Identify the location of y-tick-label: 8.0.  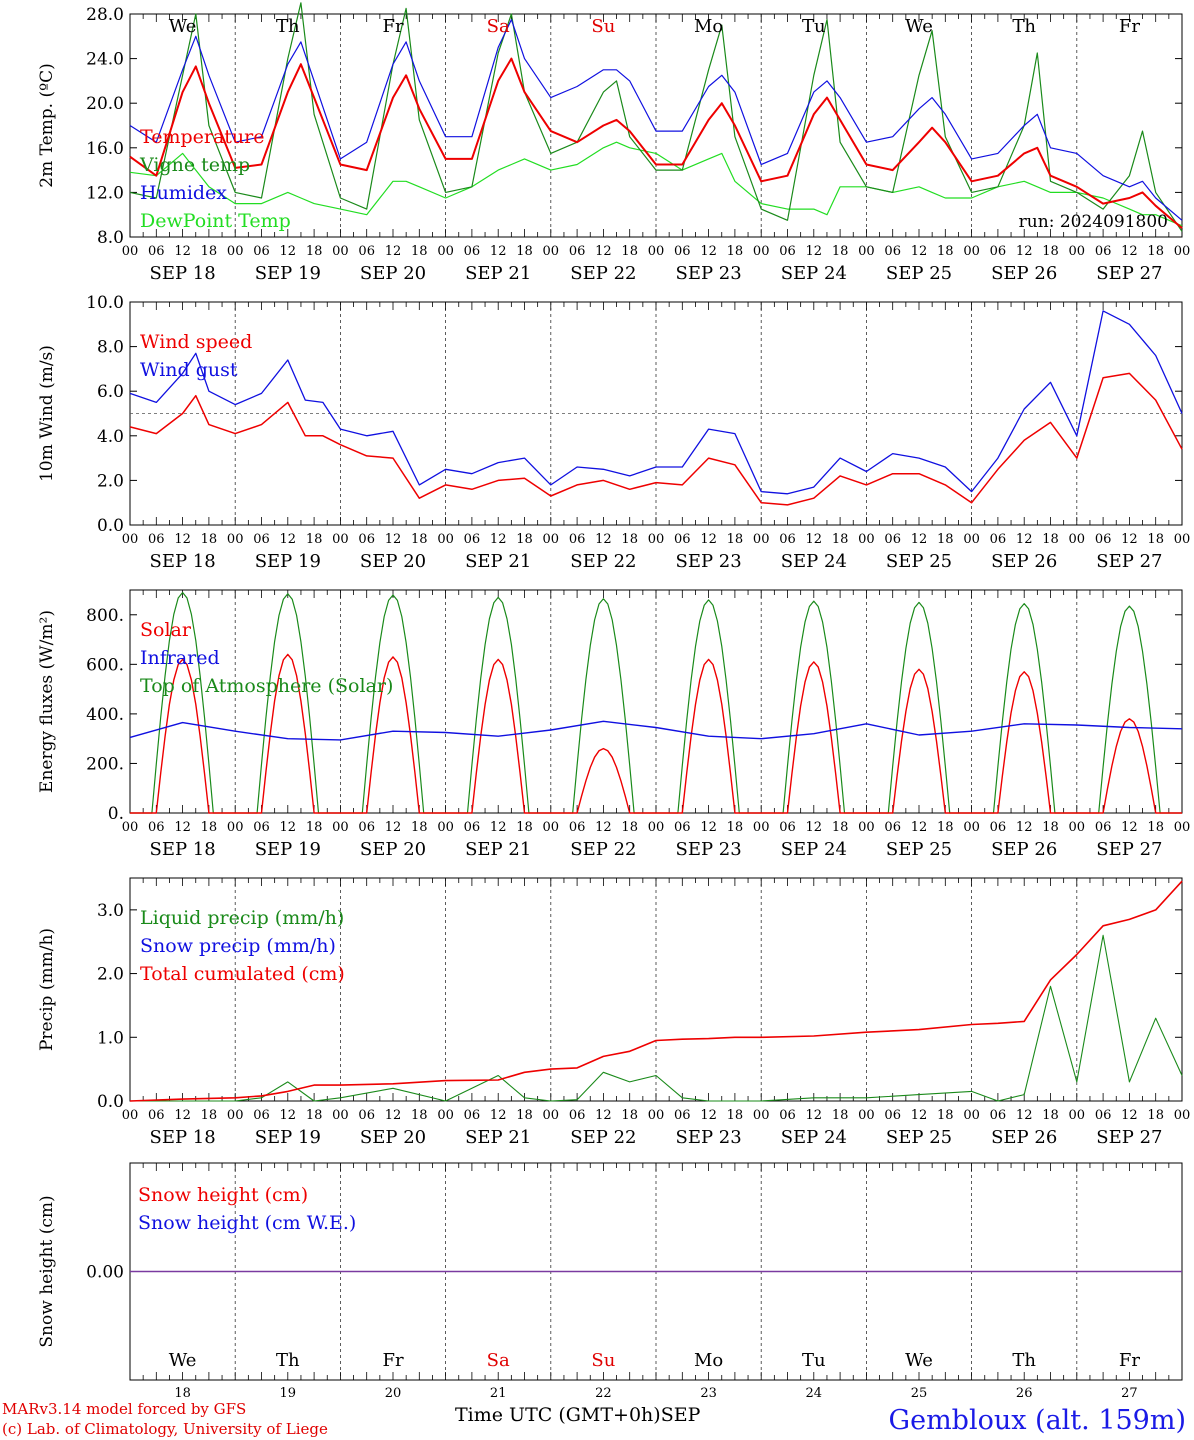
(110, 348).